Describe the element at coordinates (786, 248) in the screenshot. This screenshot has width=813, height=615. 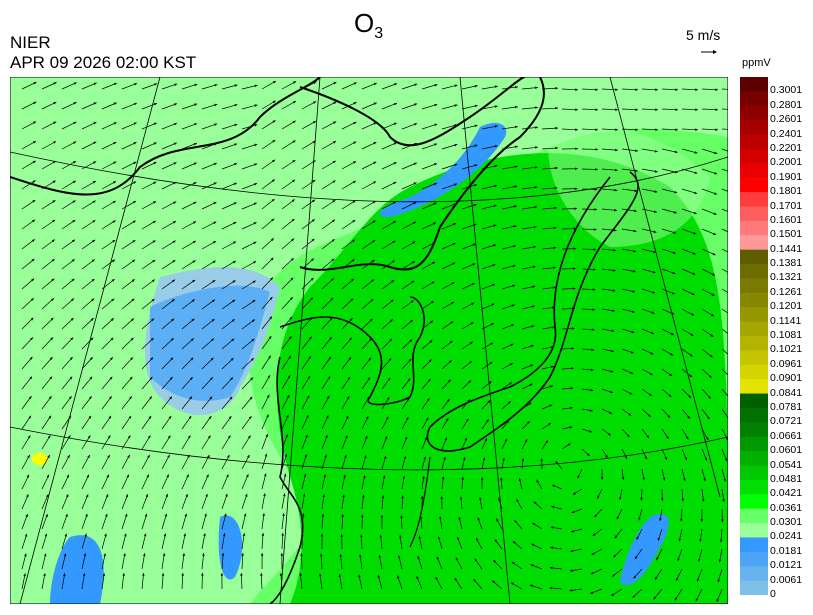
I see `colorbar-label: 0.1441` at that location.